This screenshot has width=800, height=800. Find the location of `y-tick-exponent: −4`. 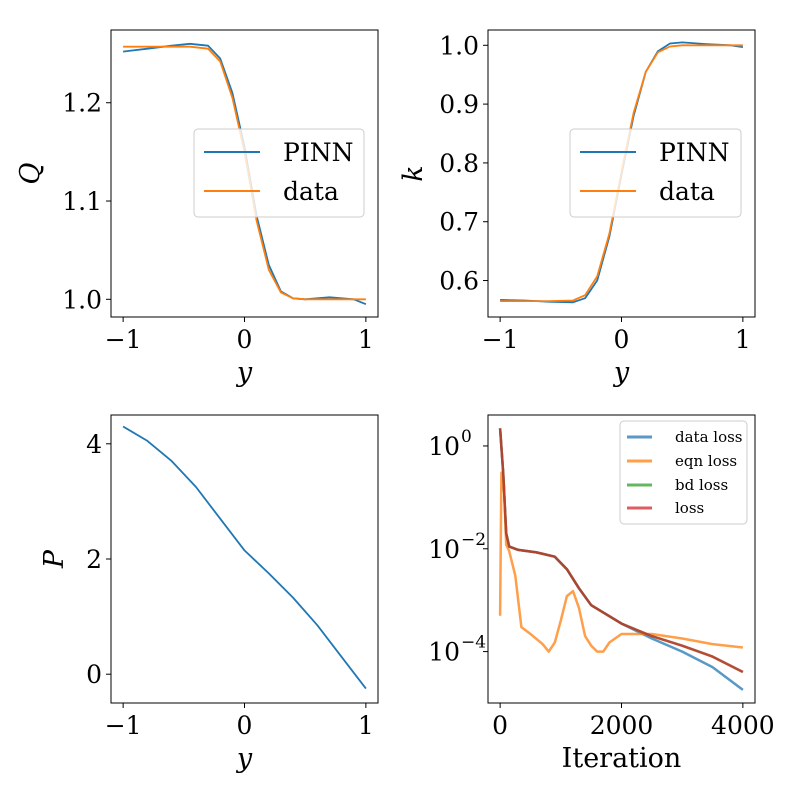

y-tick-exponent: −4 is located at coordinates (473, 643).